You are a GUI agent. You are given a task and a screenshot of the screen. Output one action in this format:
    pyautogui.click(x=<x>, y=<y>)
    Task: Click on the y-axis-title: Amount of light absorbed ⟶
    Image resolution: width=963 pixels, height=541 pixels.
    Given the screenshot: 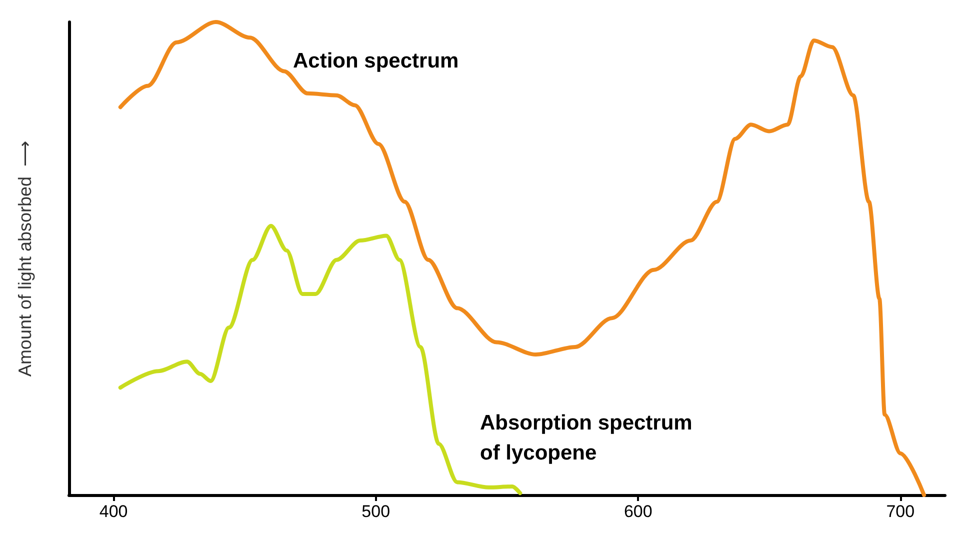 What is the action you would take?
    pyautogui.click(x=25, y=258)
    